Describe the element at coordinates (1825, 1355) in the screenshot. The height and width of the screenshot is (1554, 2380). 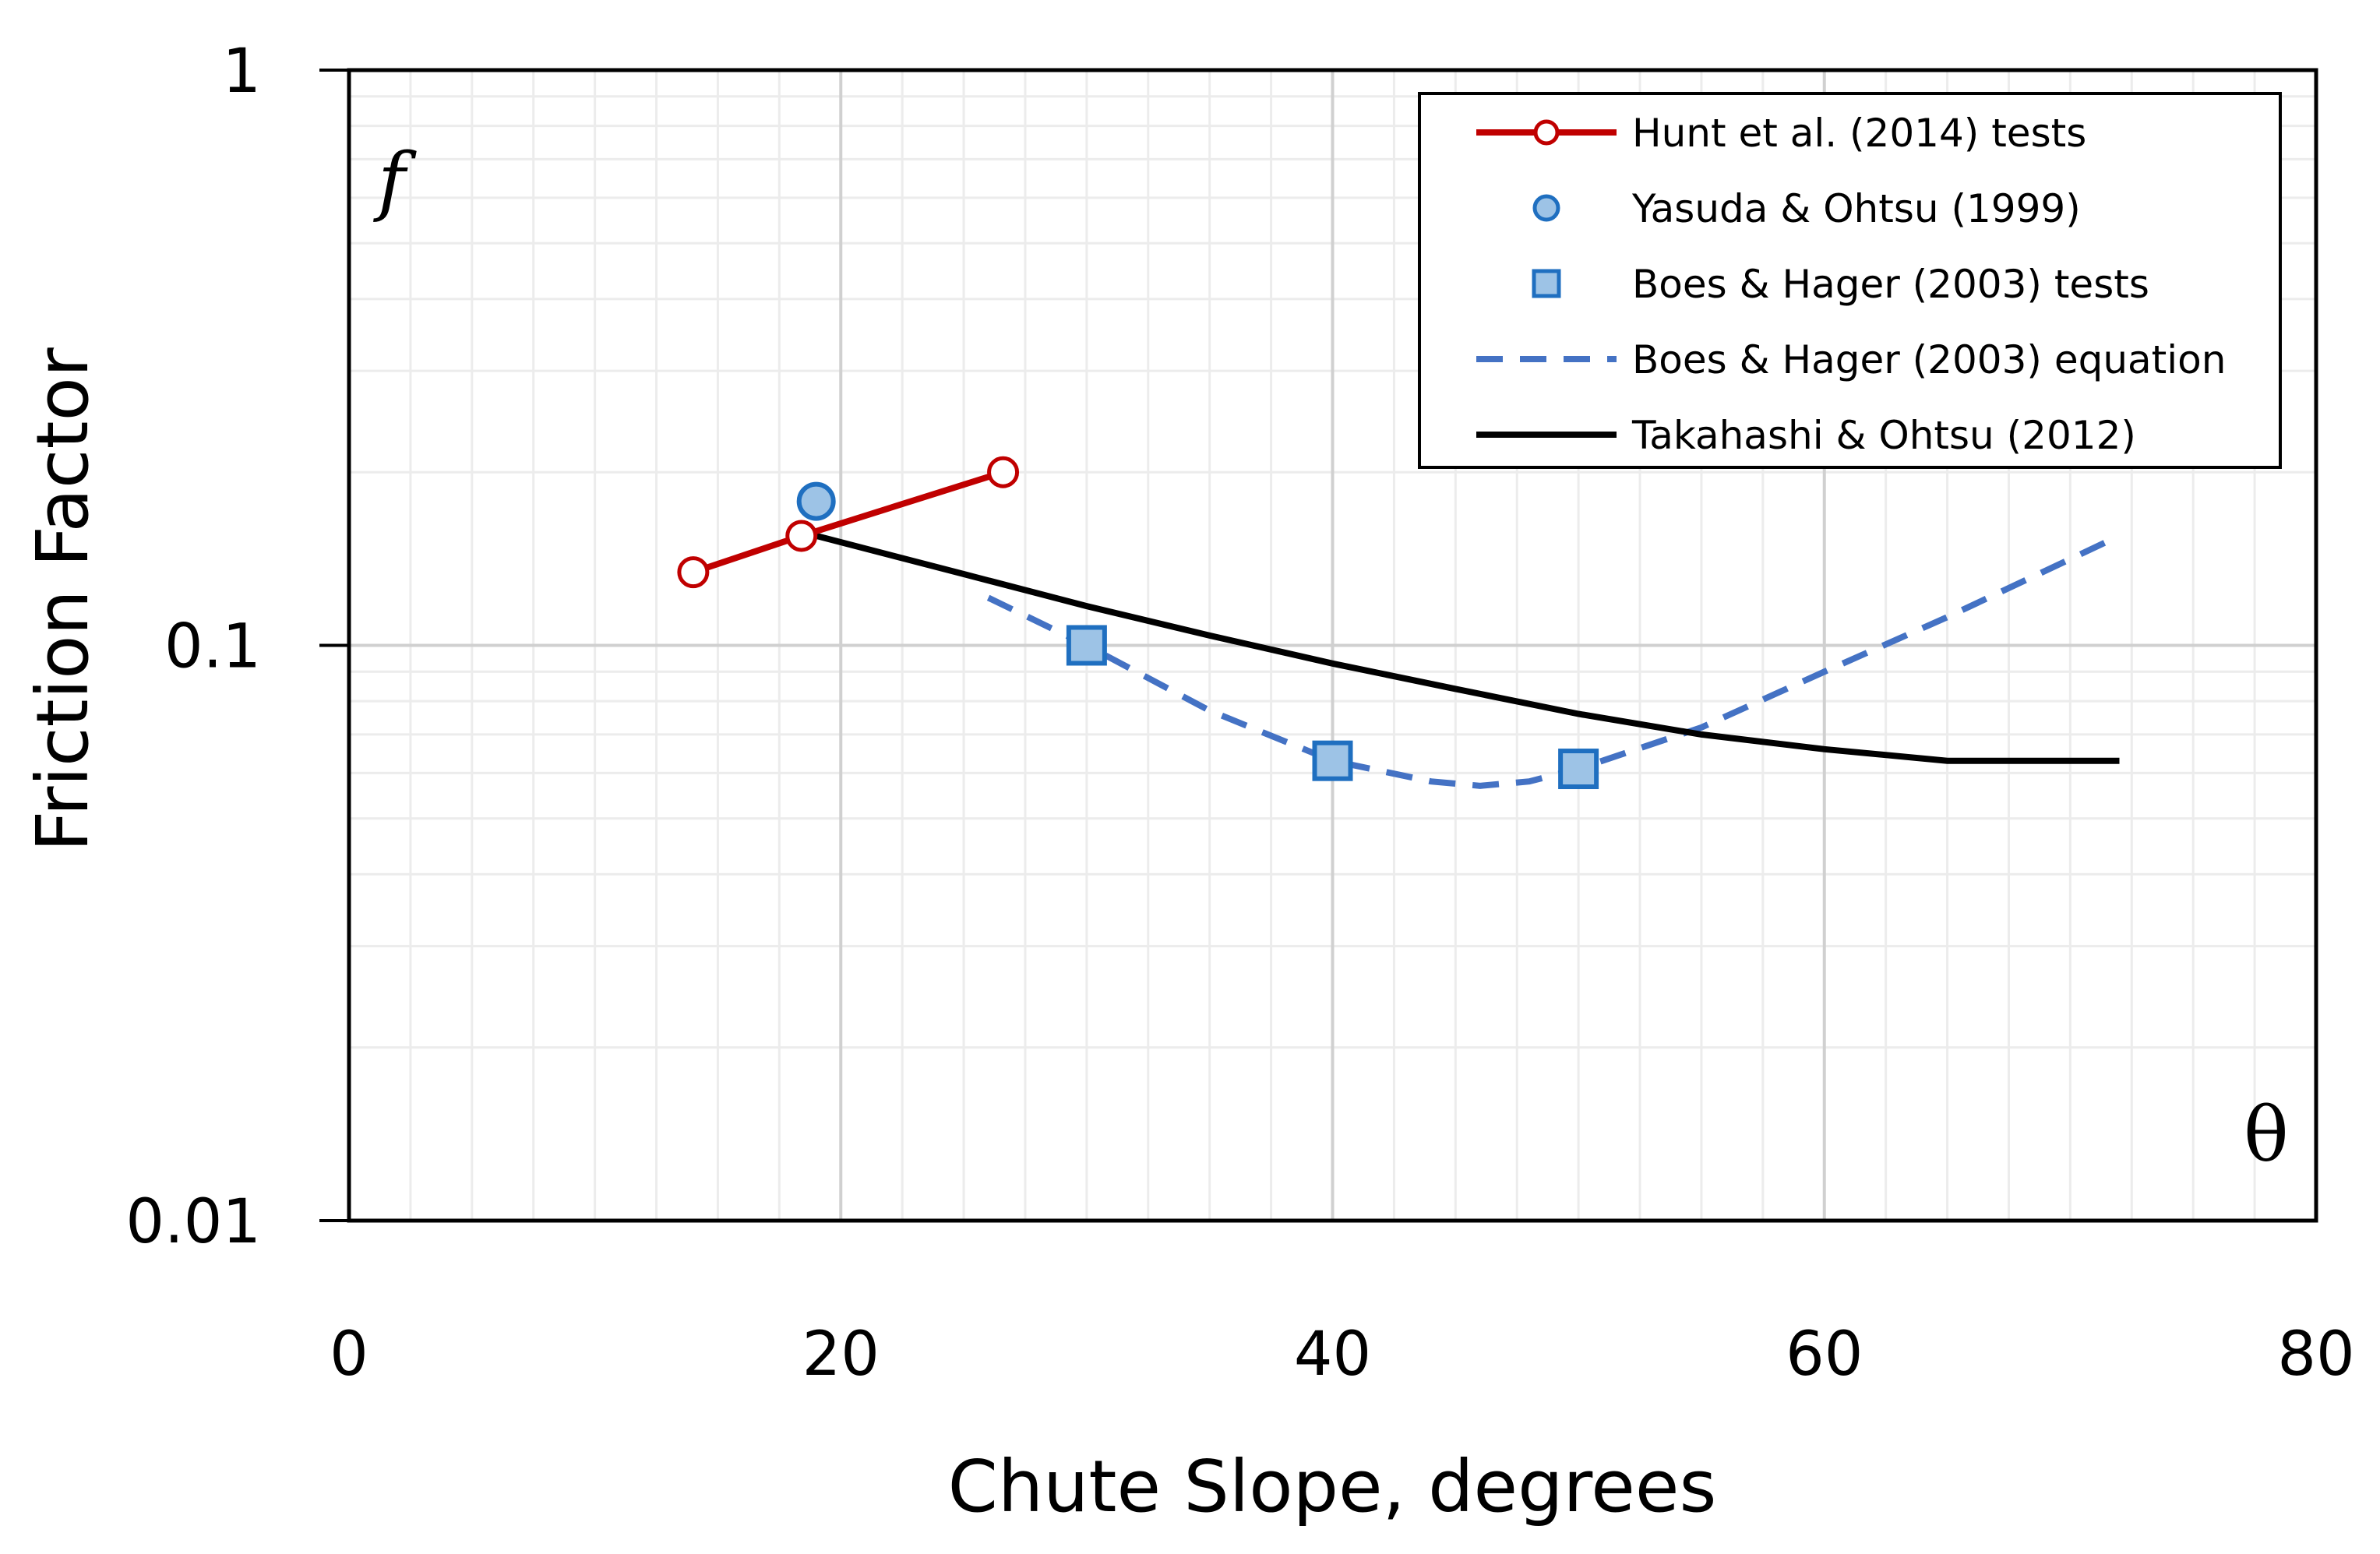
I see `x-tick-label: 60` at that location.